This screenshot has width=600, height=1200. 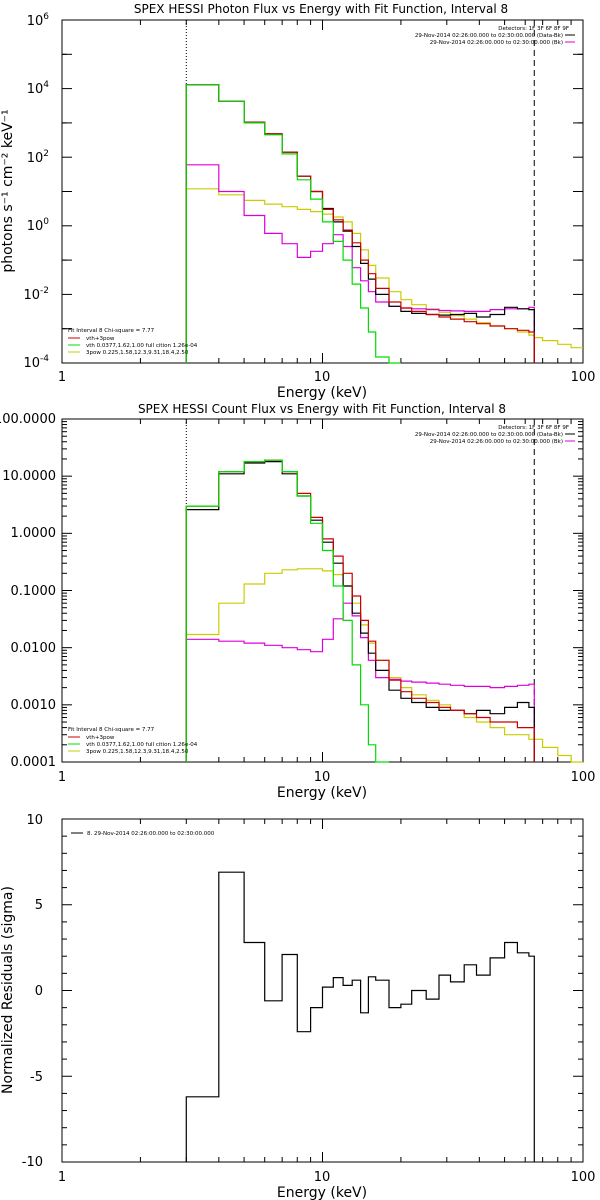 What do you see at coordinates (36, 294) in the screenshot?
I see `chart1-ytick-label: 10⁻²` at bounding box center [36, 294].